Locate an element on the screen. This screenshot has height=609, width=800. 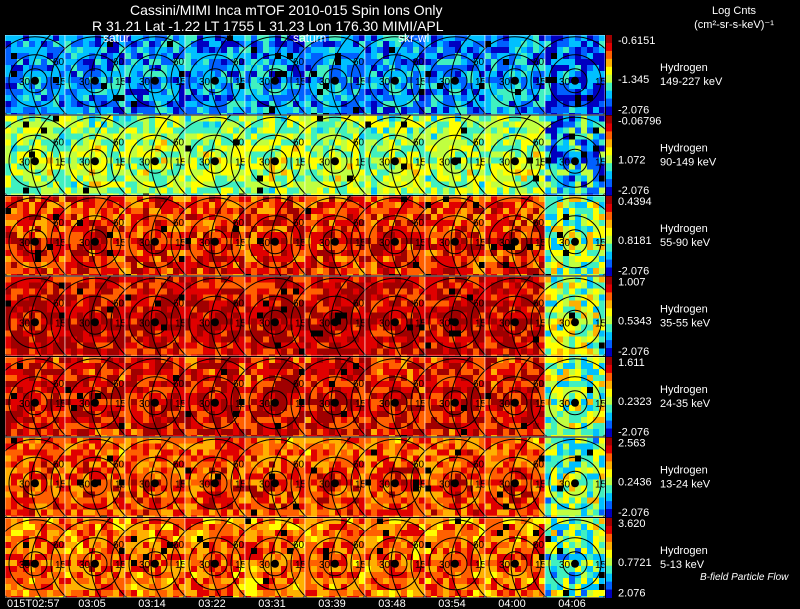
contour-level-label: 30 is located at coordinates (205, 82).